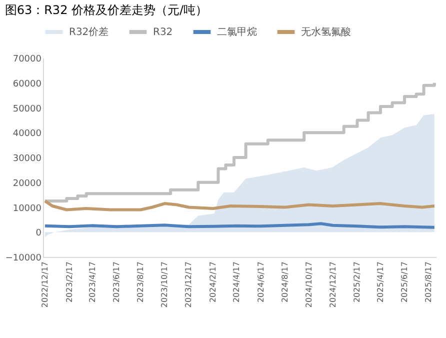 The image size is (446, 338). Describe the element at coordinates (39, 233) in the screenshot. I see `y-tick-label: 0` at that location.